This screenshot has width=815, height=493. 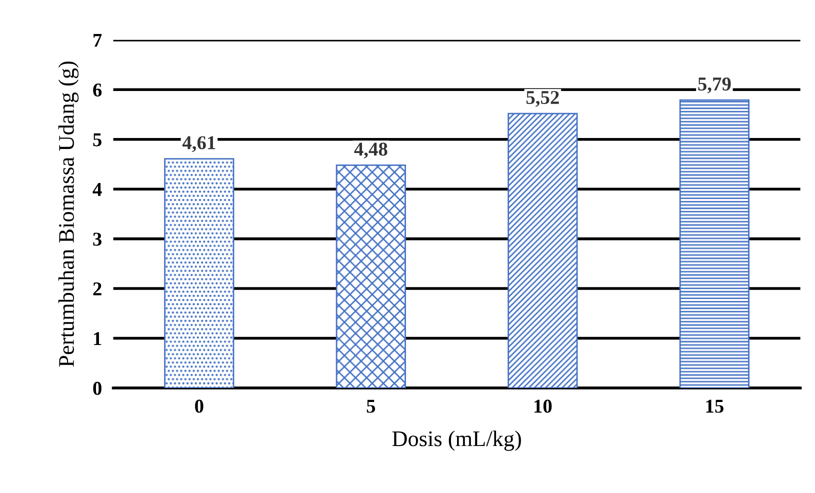 What do you see at coordinates (542, 98) in the screenshot?
I see `data-label: 5,52` at bounding box center [542, 98].